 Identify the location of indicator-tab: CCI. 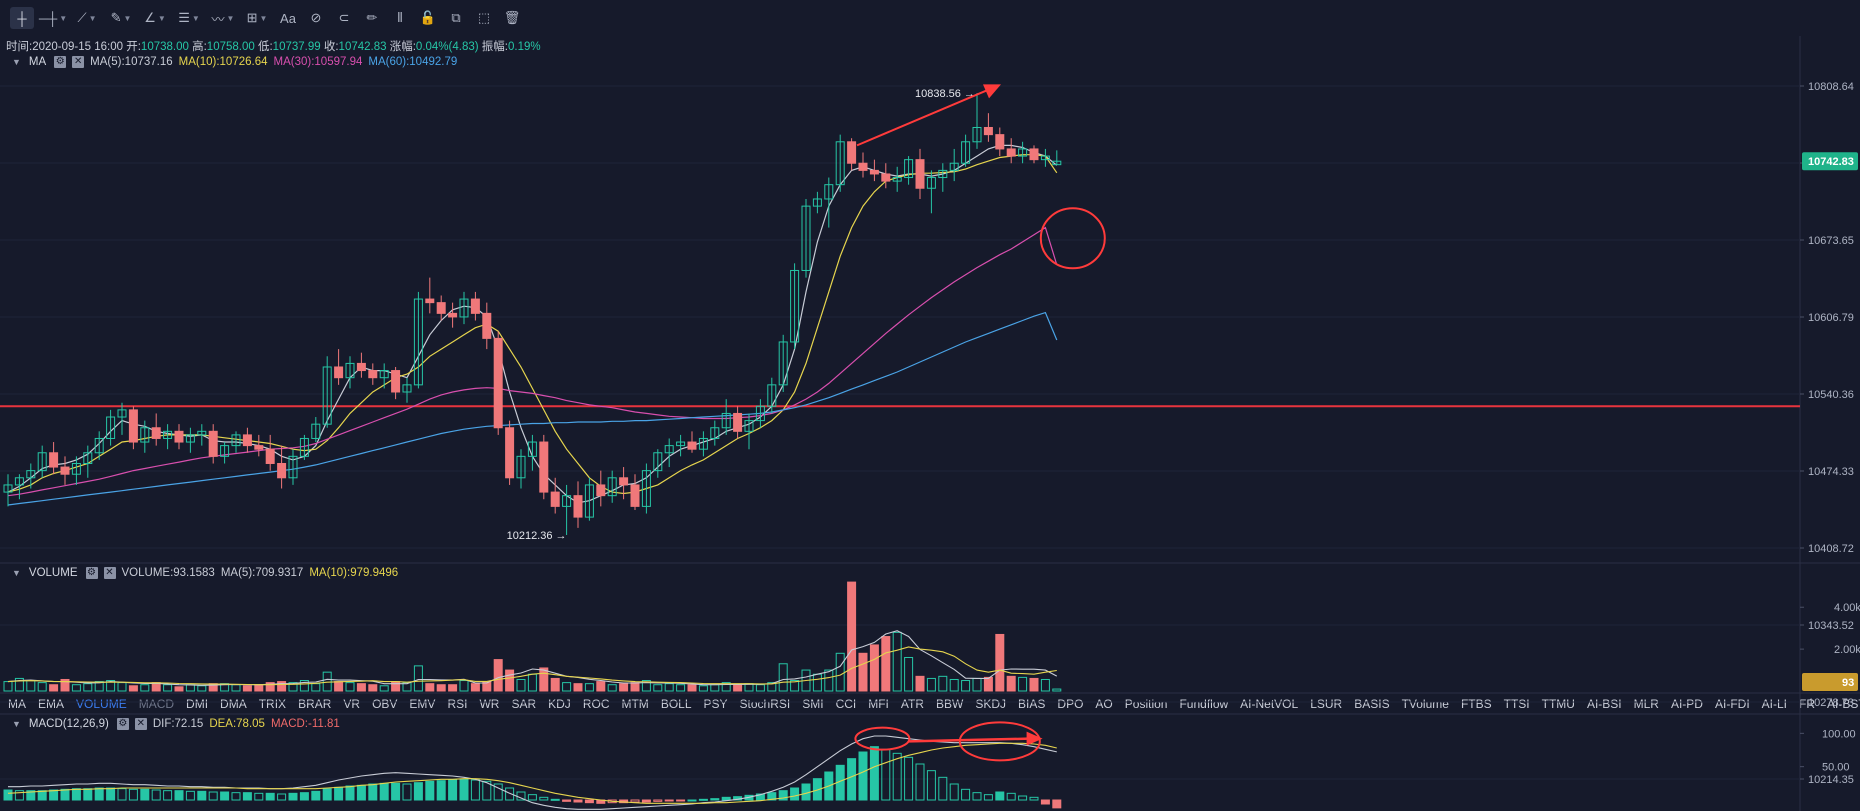
(846, 704).